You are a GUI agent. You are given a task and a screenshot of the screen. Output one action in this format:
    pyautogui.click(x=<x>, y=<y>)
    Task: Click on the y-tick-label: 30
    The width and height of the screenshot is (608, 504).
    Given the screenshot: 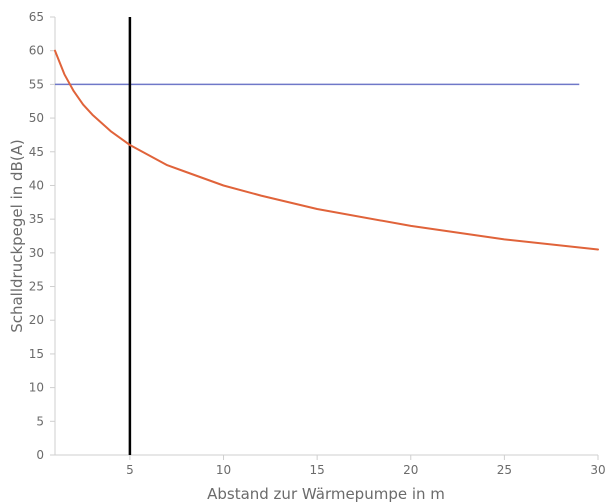 What is the action you would take?
    pyautogui.click(x=36, y=253)
    